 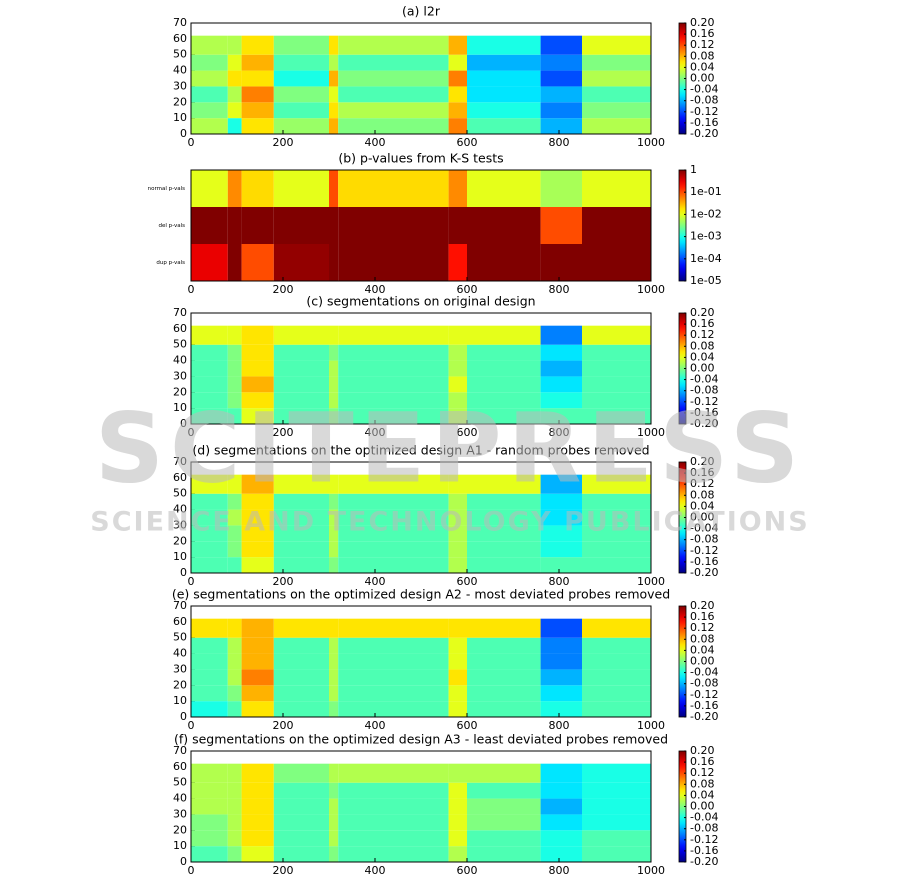 I want to click on y-tick-label: 60, so click(x=180, y=621).